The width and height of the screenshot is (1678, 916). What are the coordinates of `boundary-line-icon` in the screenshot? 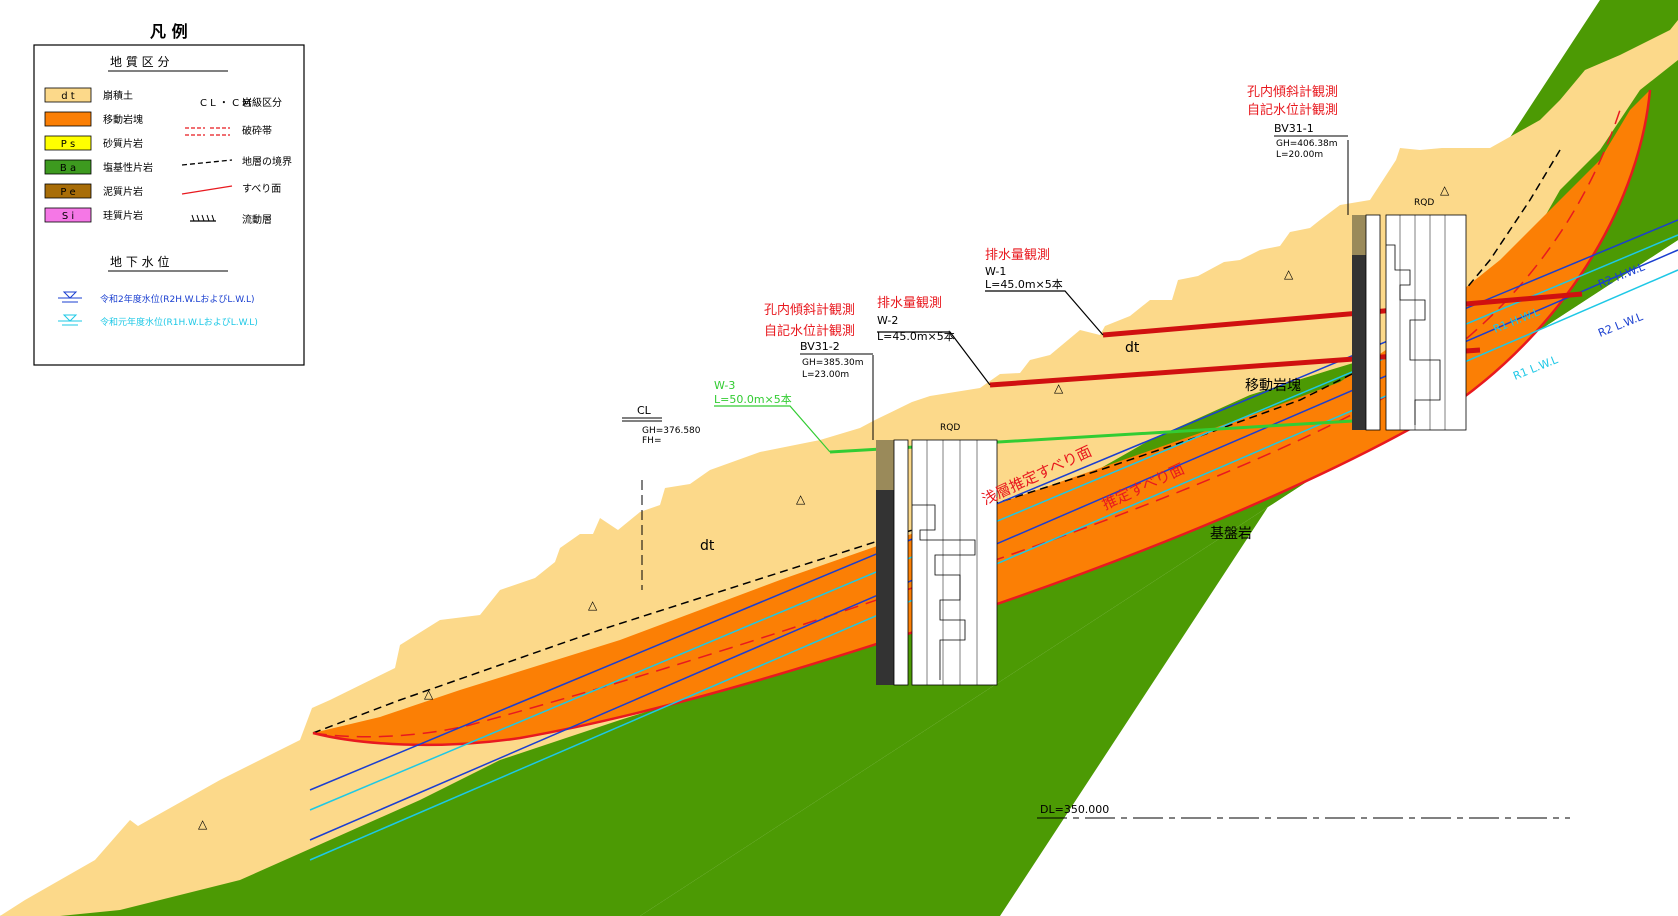 It's located at (207, 162).